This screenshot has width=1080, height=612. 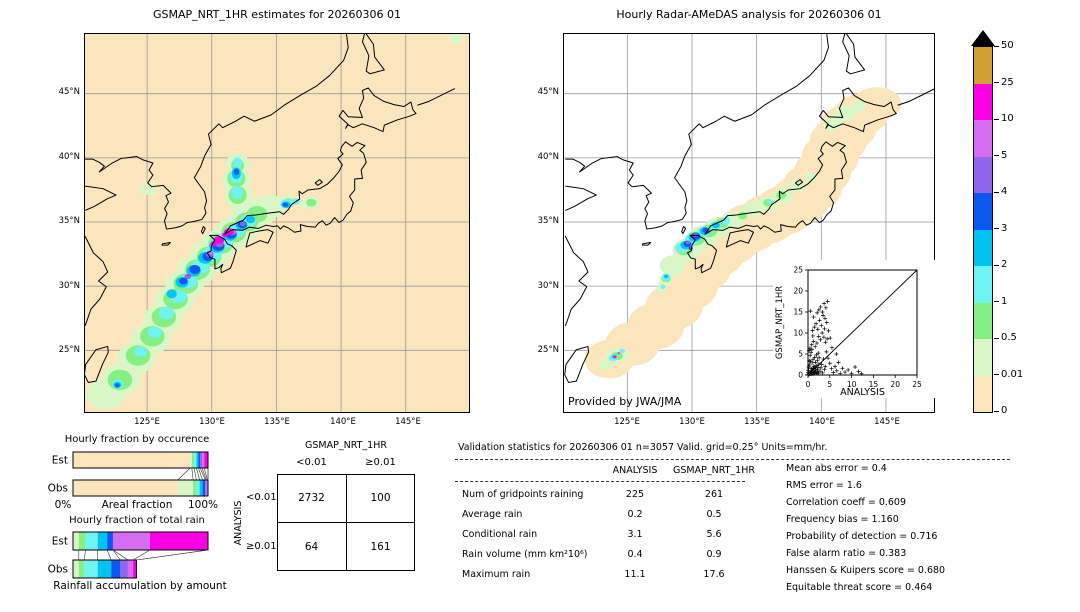 I want to click on validation-row-label: Conditional rain, so click(x=500, y=534).